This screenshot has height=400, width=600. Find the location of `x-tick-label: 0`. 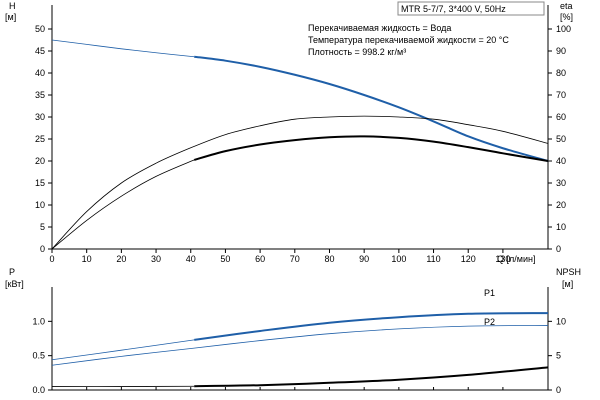

x-tick-label: 0 is located at coordinates (51, 259).